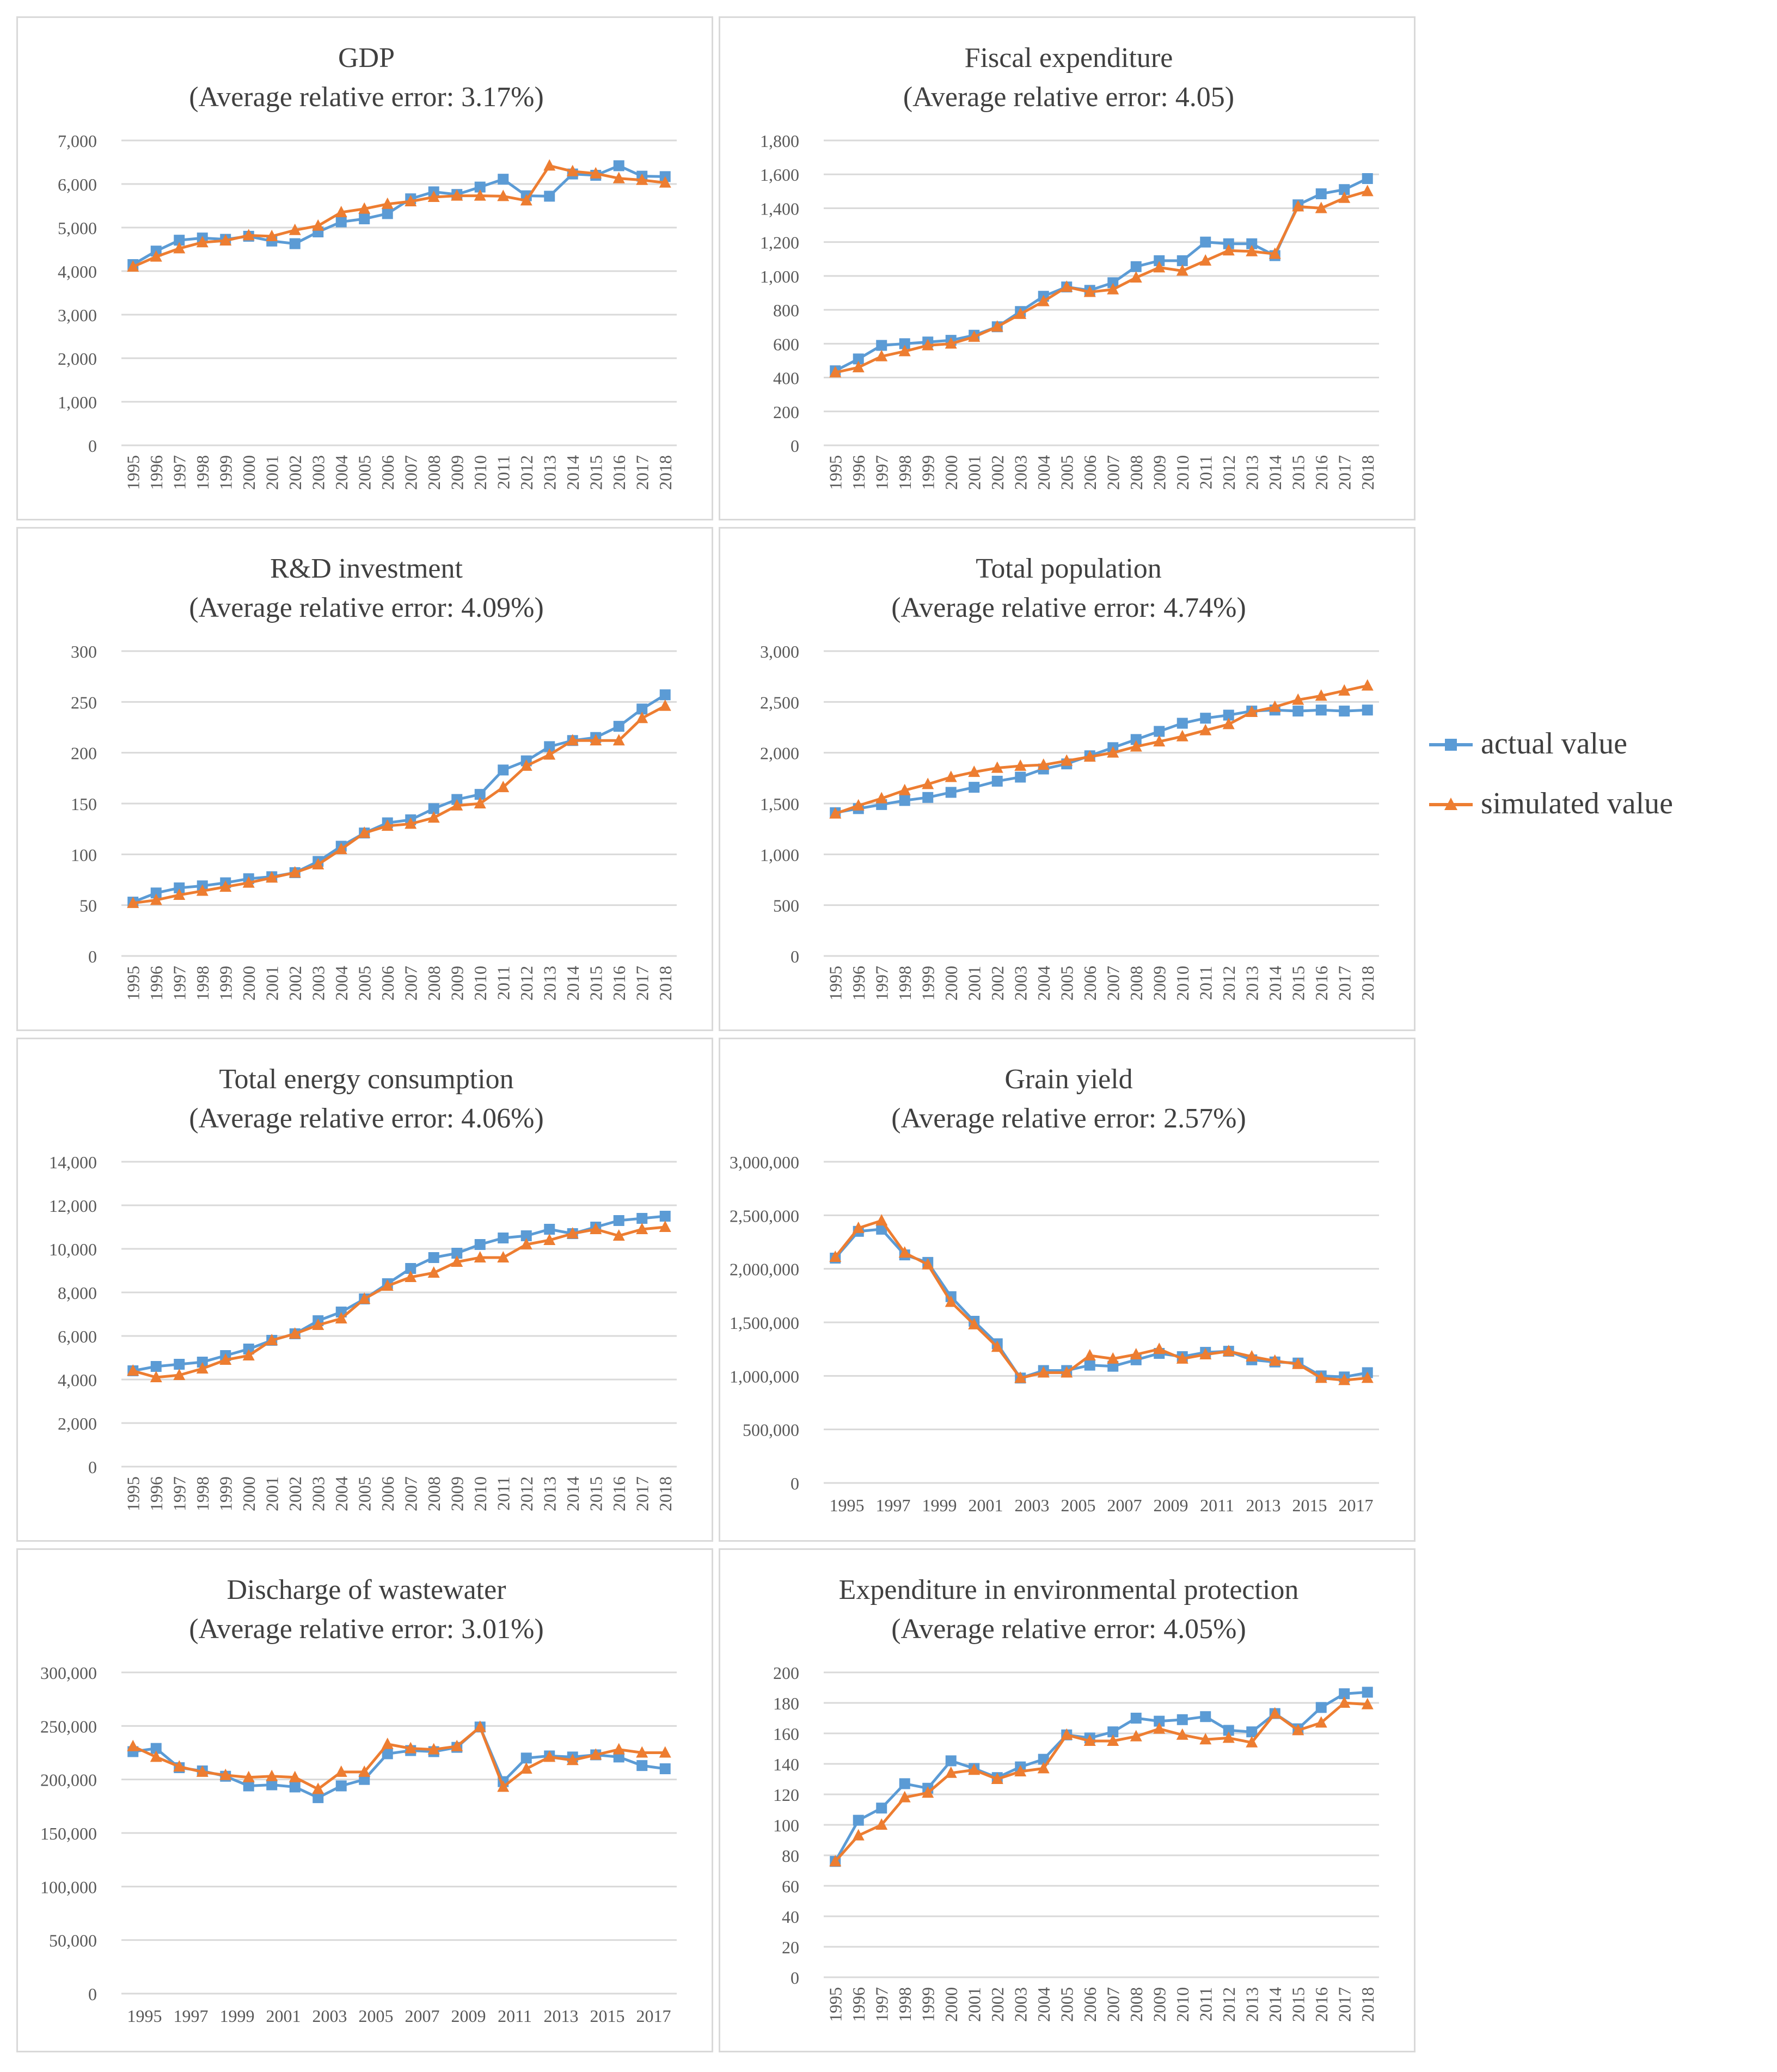 The width and height of the screenshot is (1777, 2072). What do you see at coordinates (77, 402) in the screenshot?
I see `y-tick-label: 1,000` at bounding box center [77, 402].